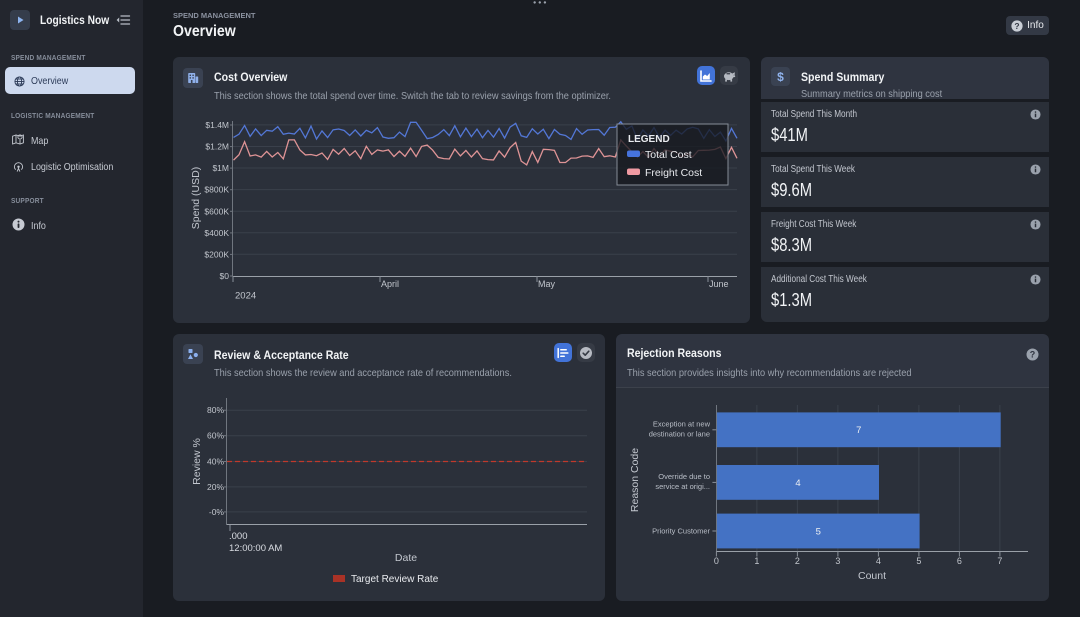  Describe the element at coordinates (255, 548) in the screenshot. I see `svg-text: 12:00:00 AM` at that location.